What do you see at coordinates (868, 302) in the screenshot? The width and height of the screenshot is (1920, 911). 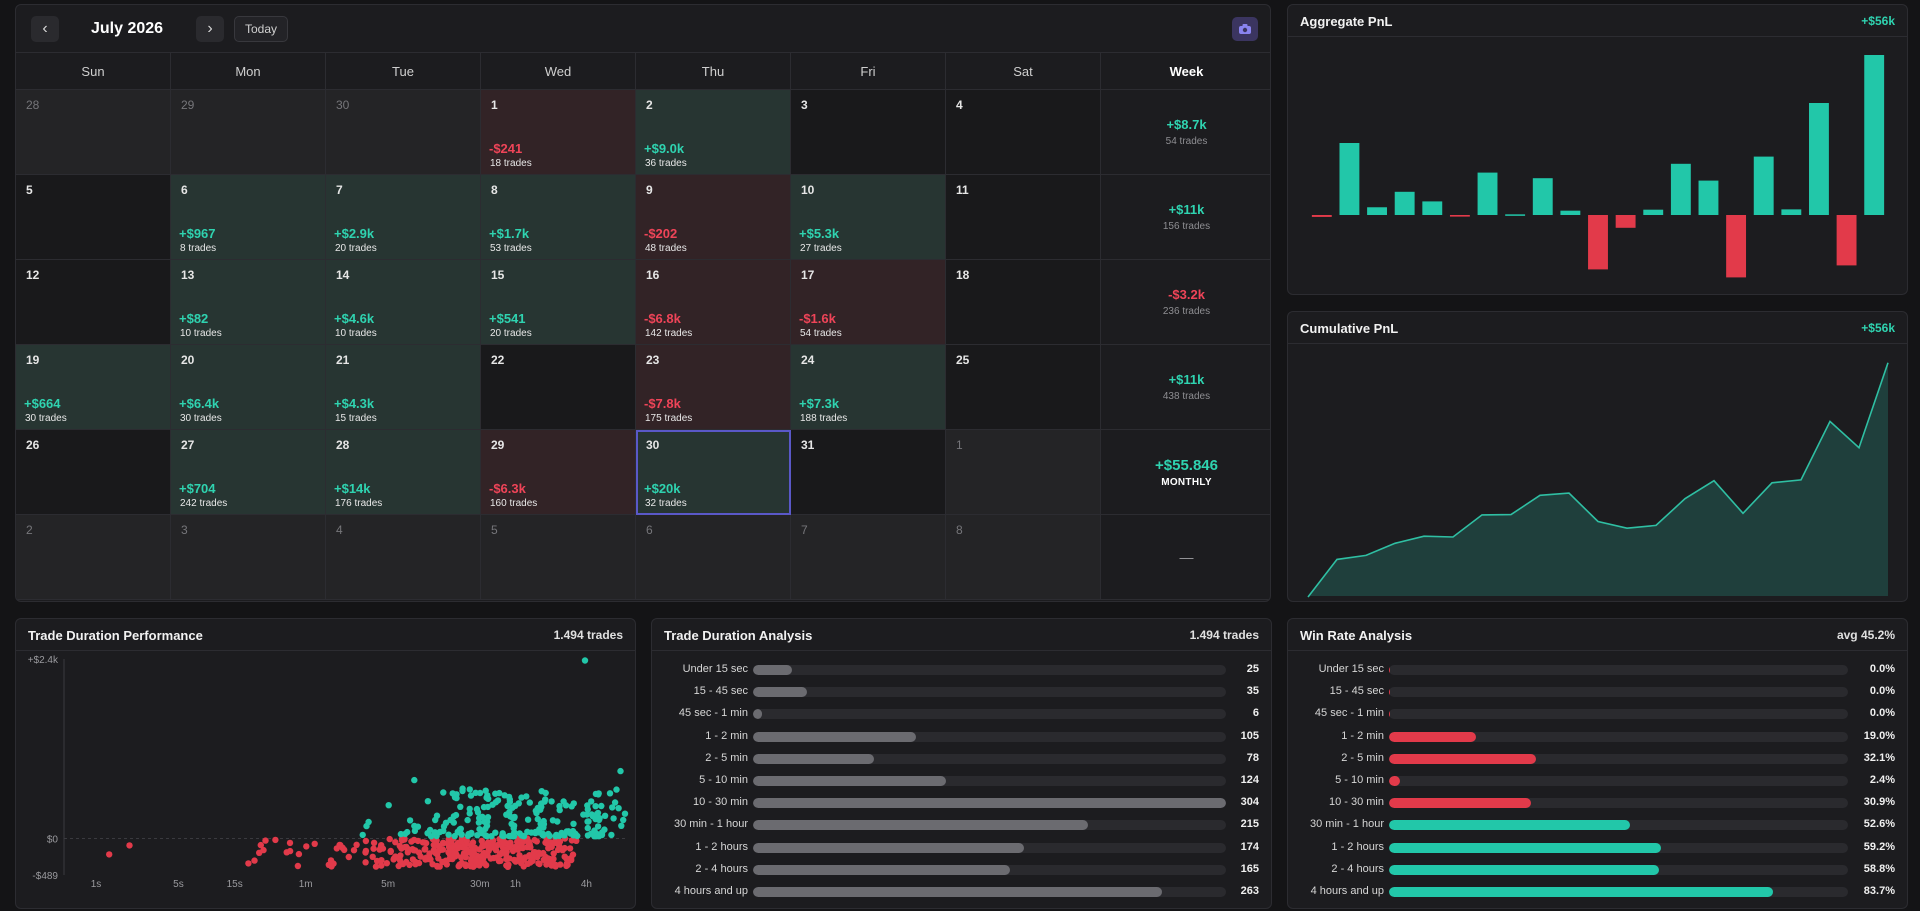 I see `calendar-day-cell: 17 -$1.6k 54 trades` at bounding box center [868, 302].